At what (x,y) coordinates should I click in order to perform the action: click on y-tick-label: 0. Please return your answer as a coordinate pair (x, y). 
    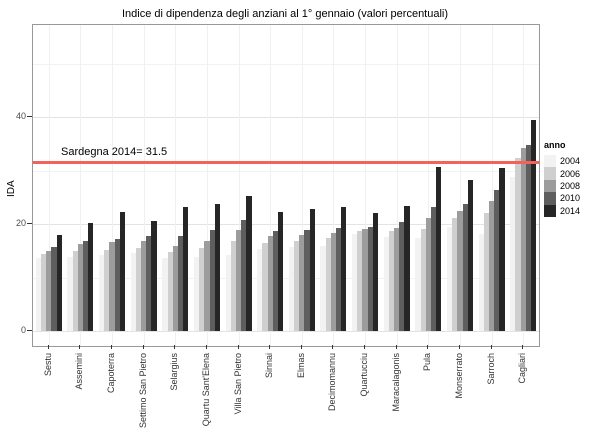
    Looking at the image, I should click on (23, 330).